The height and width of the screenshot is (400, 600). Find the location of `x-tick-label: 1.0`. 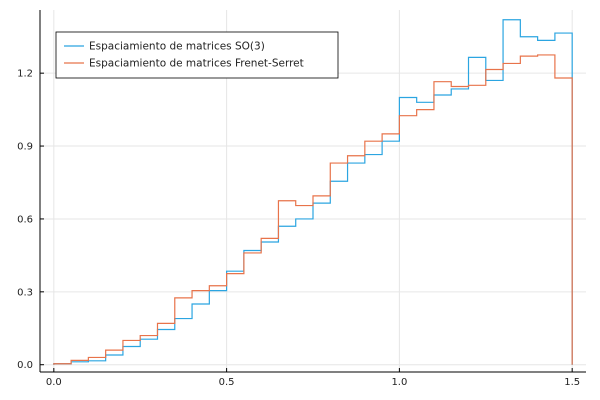

x-tick-label: 1.0 is located at coordinates (399, 382).